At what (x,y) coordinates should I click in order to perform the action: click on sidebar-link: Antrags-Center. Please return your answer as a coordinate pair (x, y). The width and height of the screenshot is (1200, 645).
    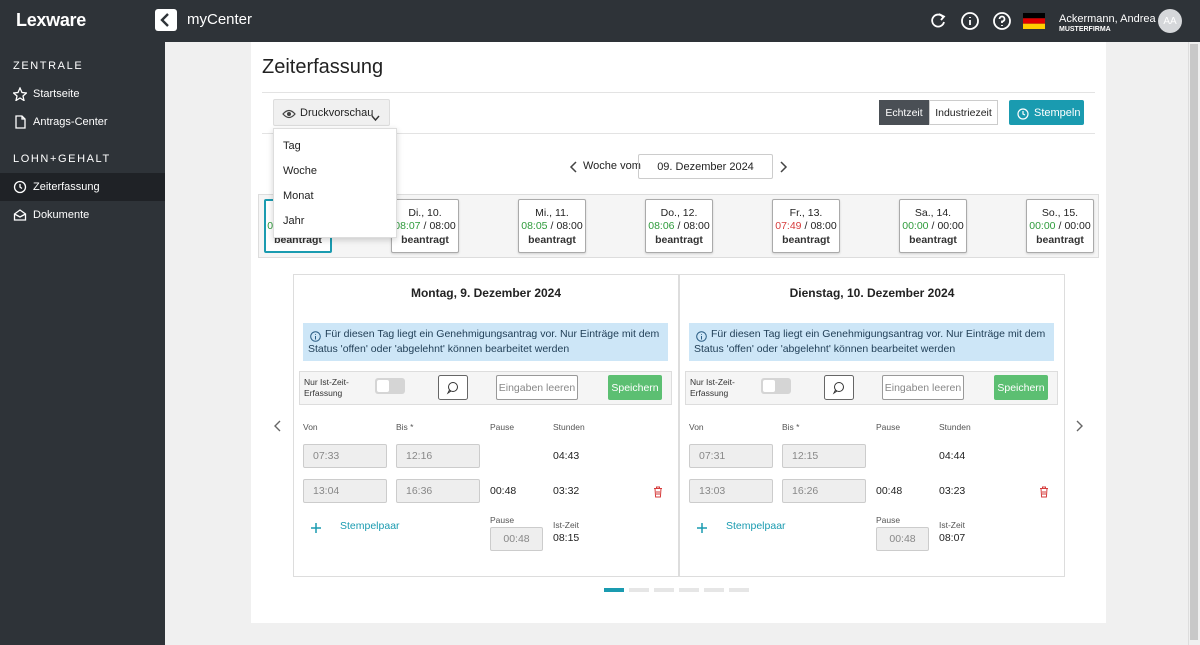
    Looking at the image, I should click on (70, 122).